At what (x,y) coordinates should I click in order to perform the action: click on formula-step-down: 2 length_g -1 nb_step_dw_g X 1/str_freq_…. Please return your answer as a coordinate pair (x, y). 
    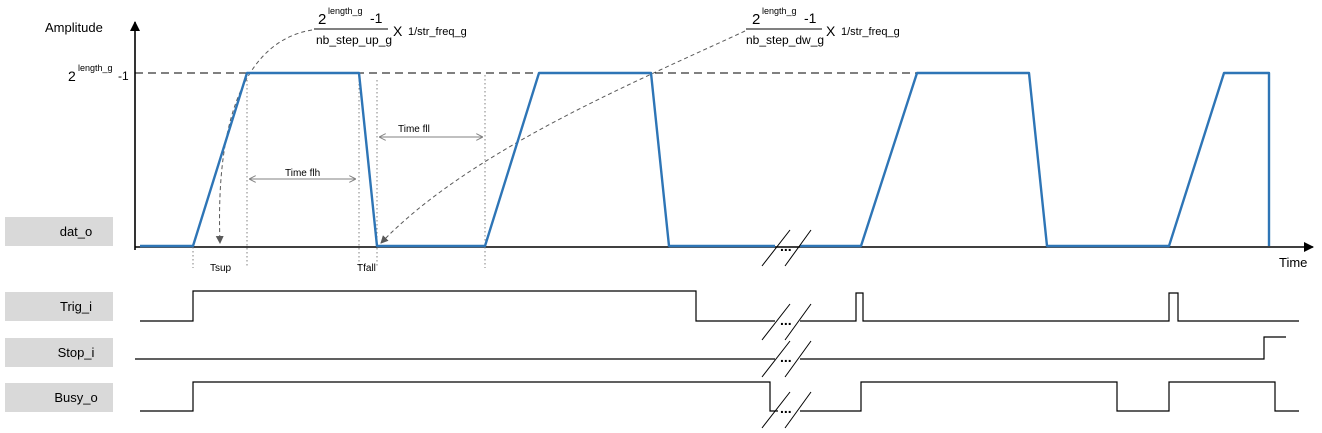
    Looking at the image, I should click on (823, 26).